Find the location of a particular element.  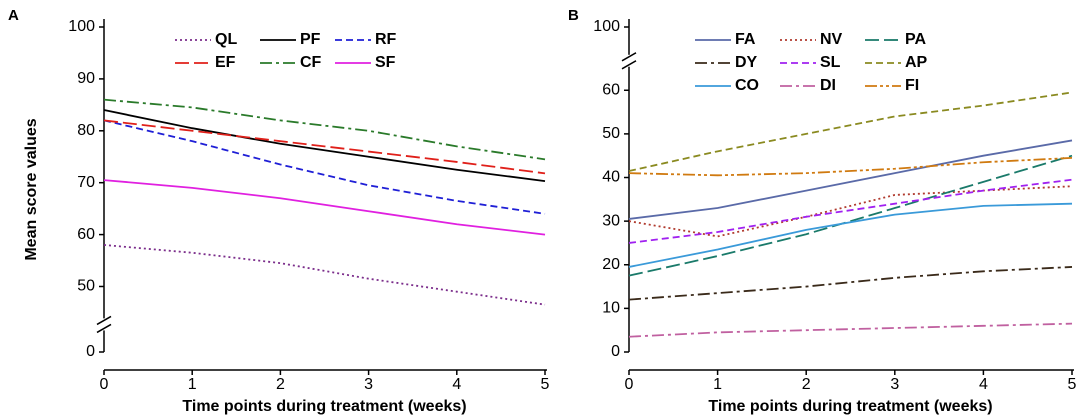

legend-label: EF is located at coordinates (225, 62).